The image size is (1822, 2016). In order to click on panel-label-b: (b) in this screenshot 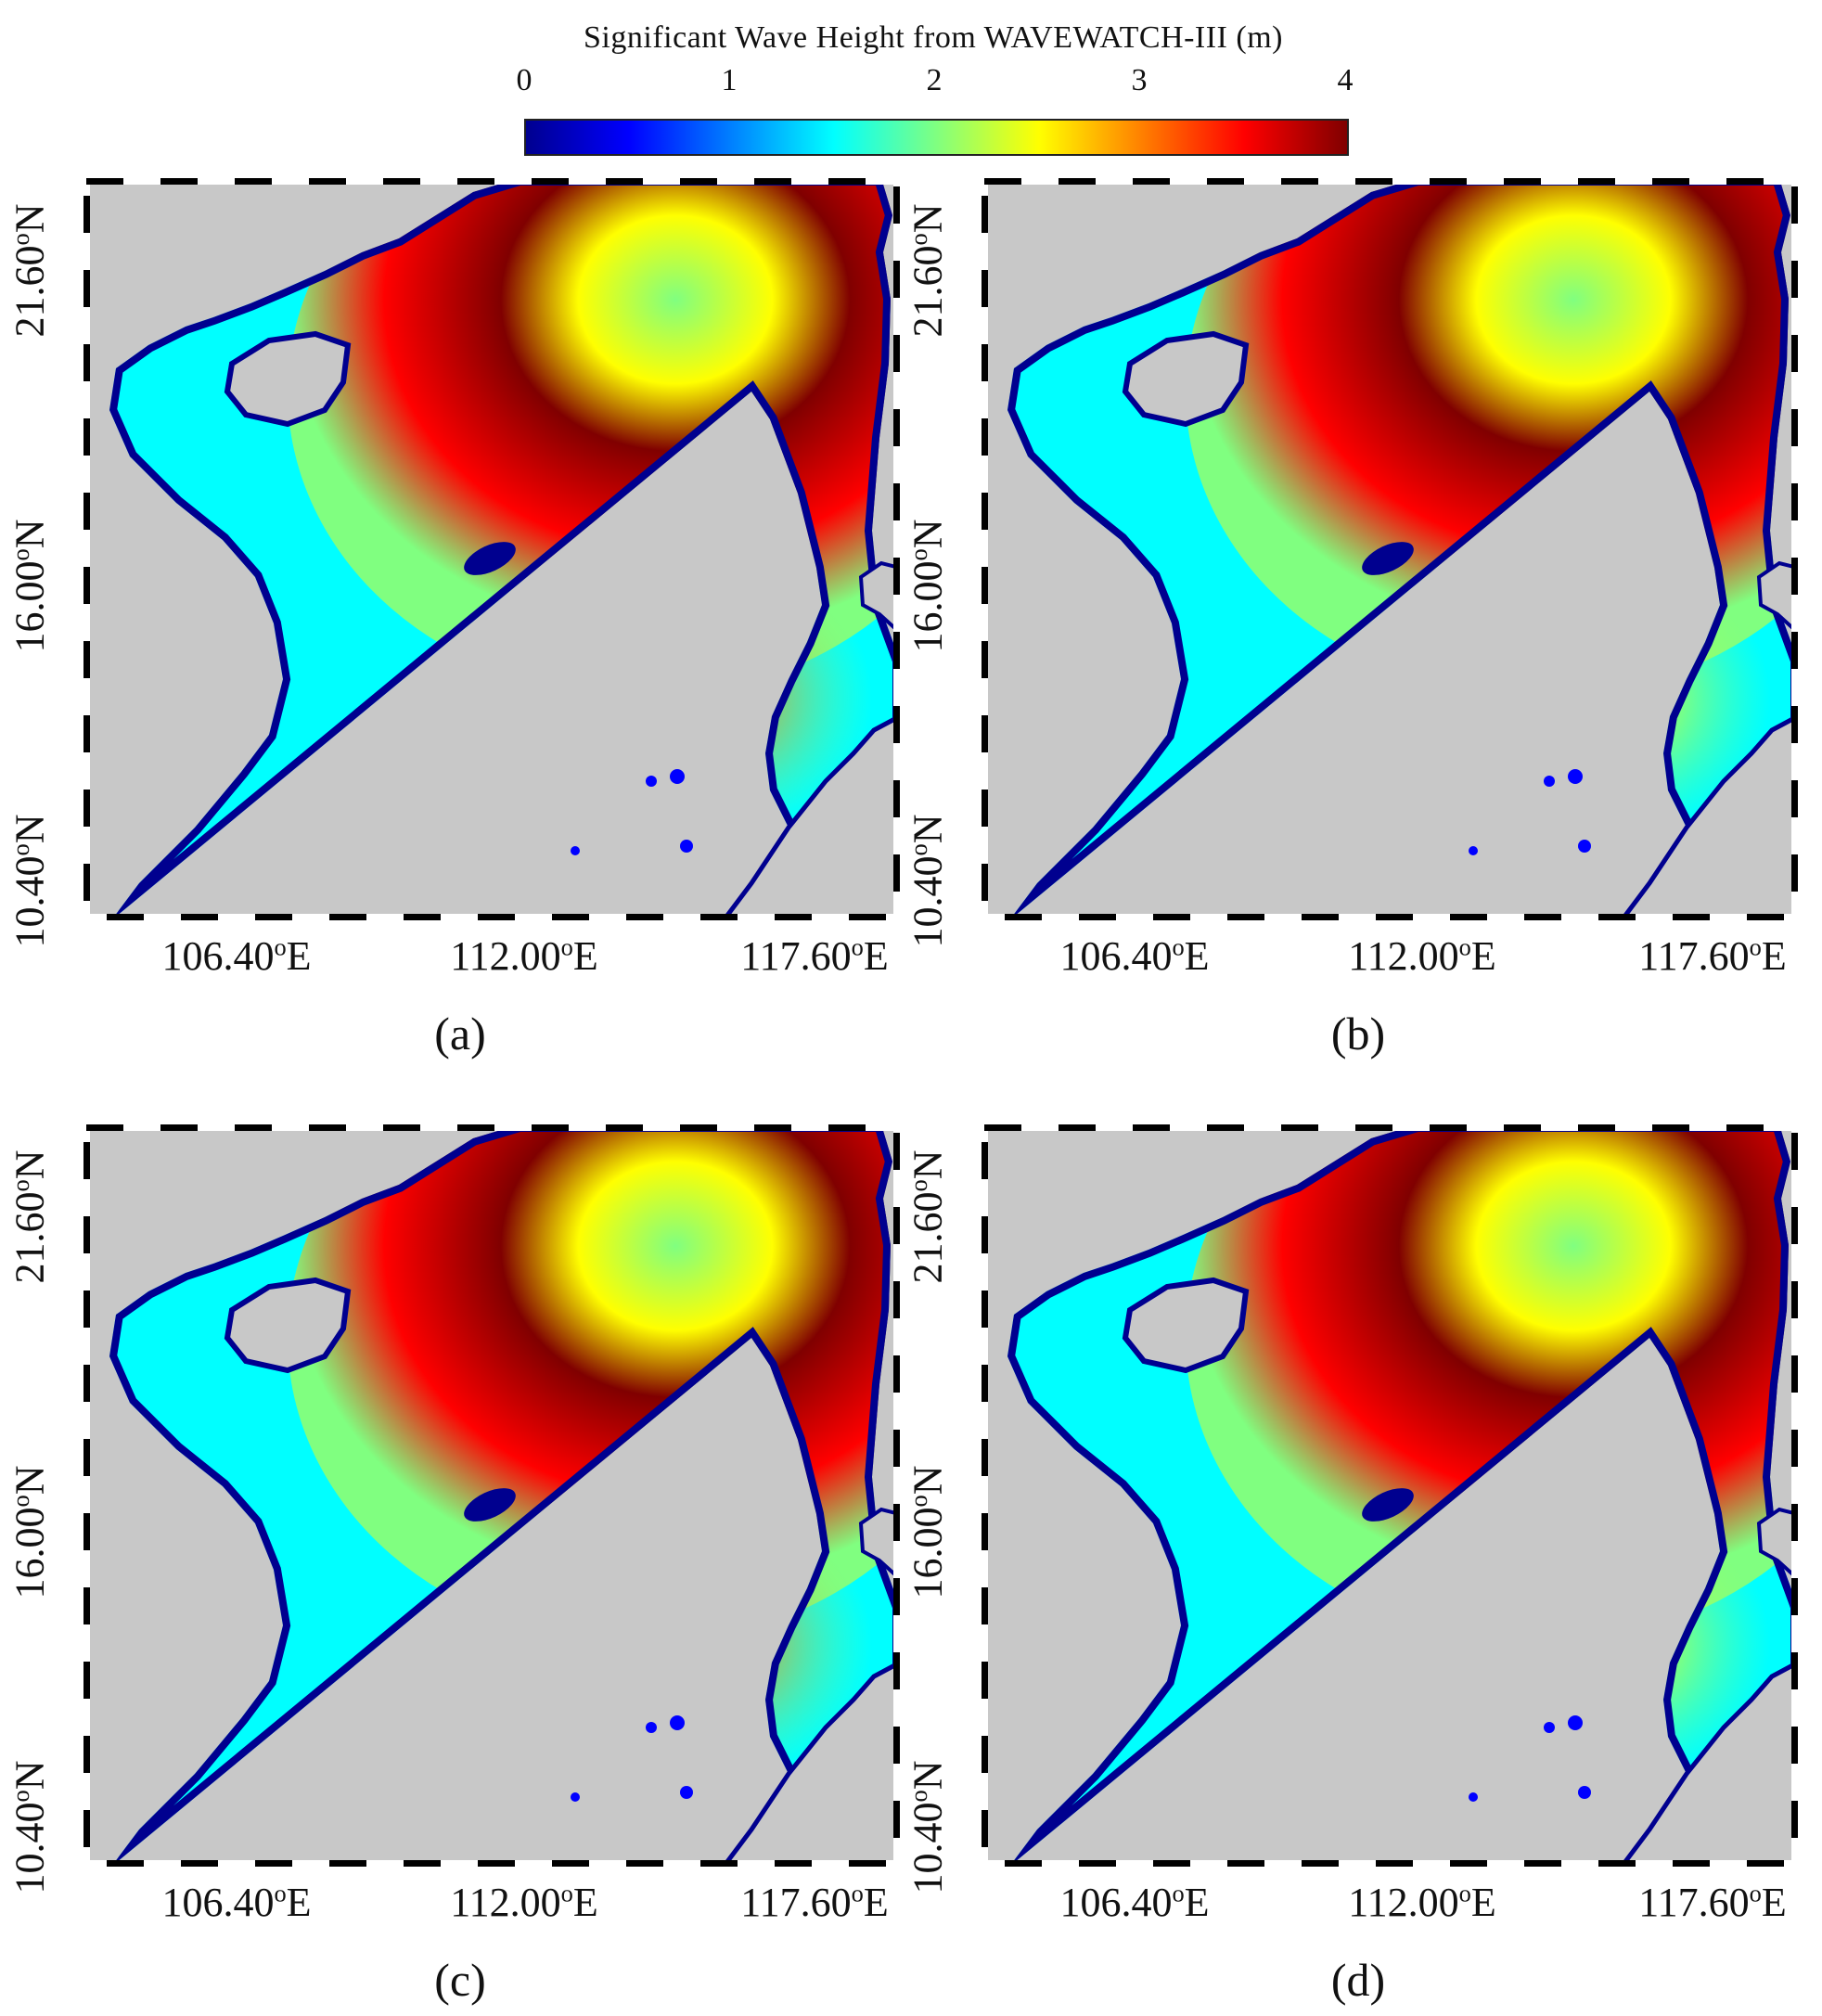, I will do `click(1358, 1033)`.